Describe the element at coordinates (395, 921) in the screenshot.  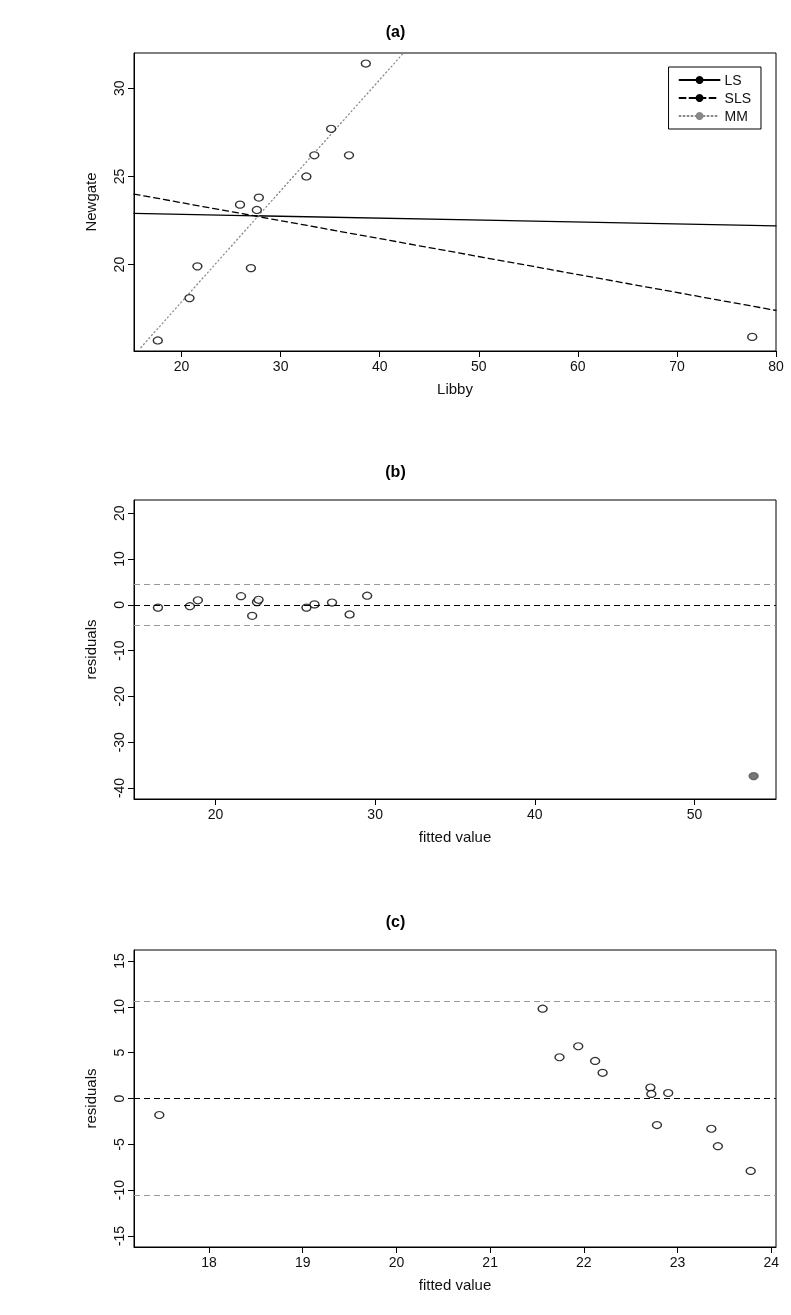
I see `chart-title: (c)` at that location.